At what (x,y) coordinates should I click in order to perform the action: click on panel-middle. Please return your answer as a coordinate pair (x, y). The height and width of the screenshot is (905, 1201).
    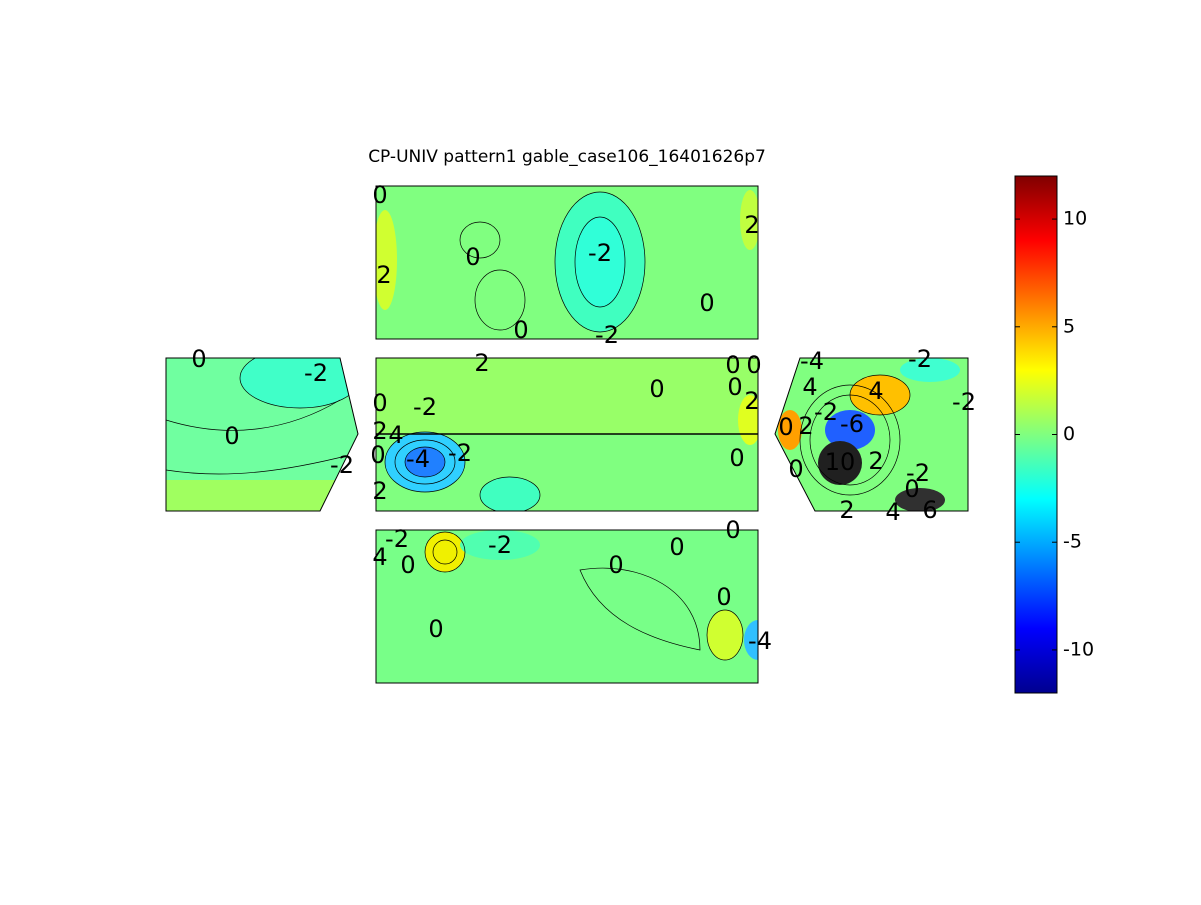
    Looking at the image, I should click on (567, 434).